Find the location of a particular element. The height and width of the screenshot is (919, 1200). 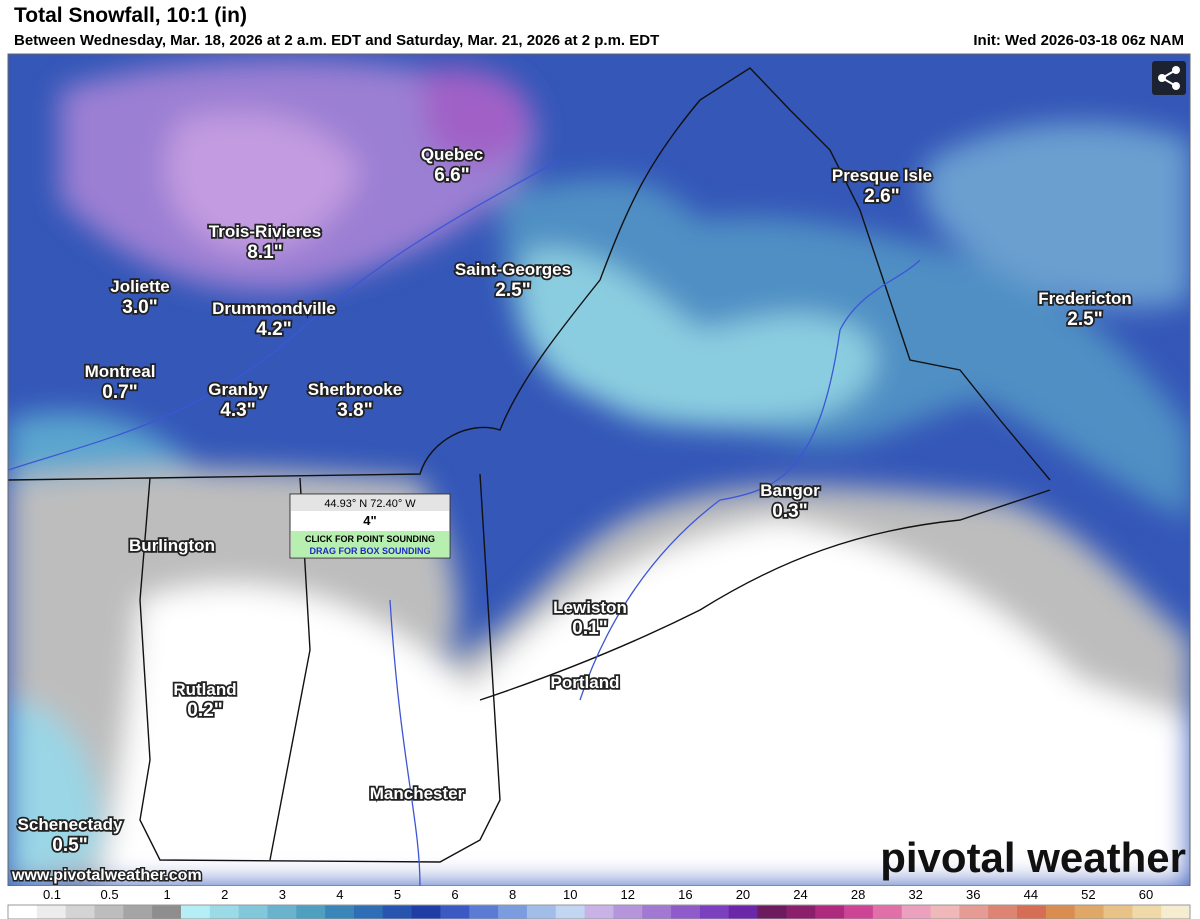

city-amount: 3.8" is located at coordinates (354, 410).